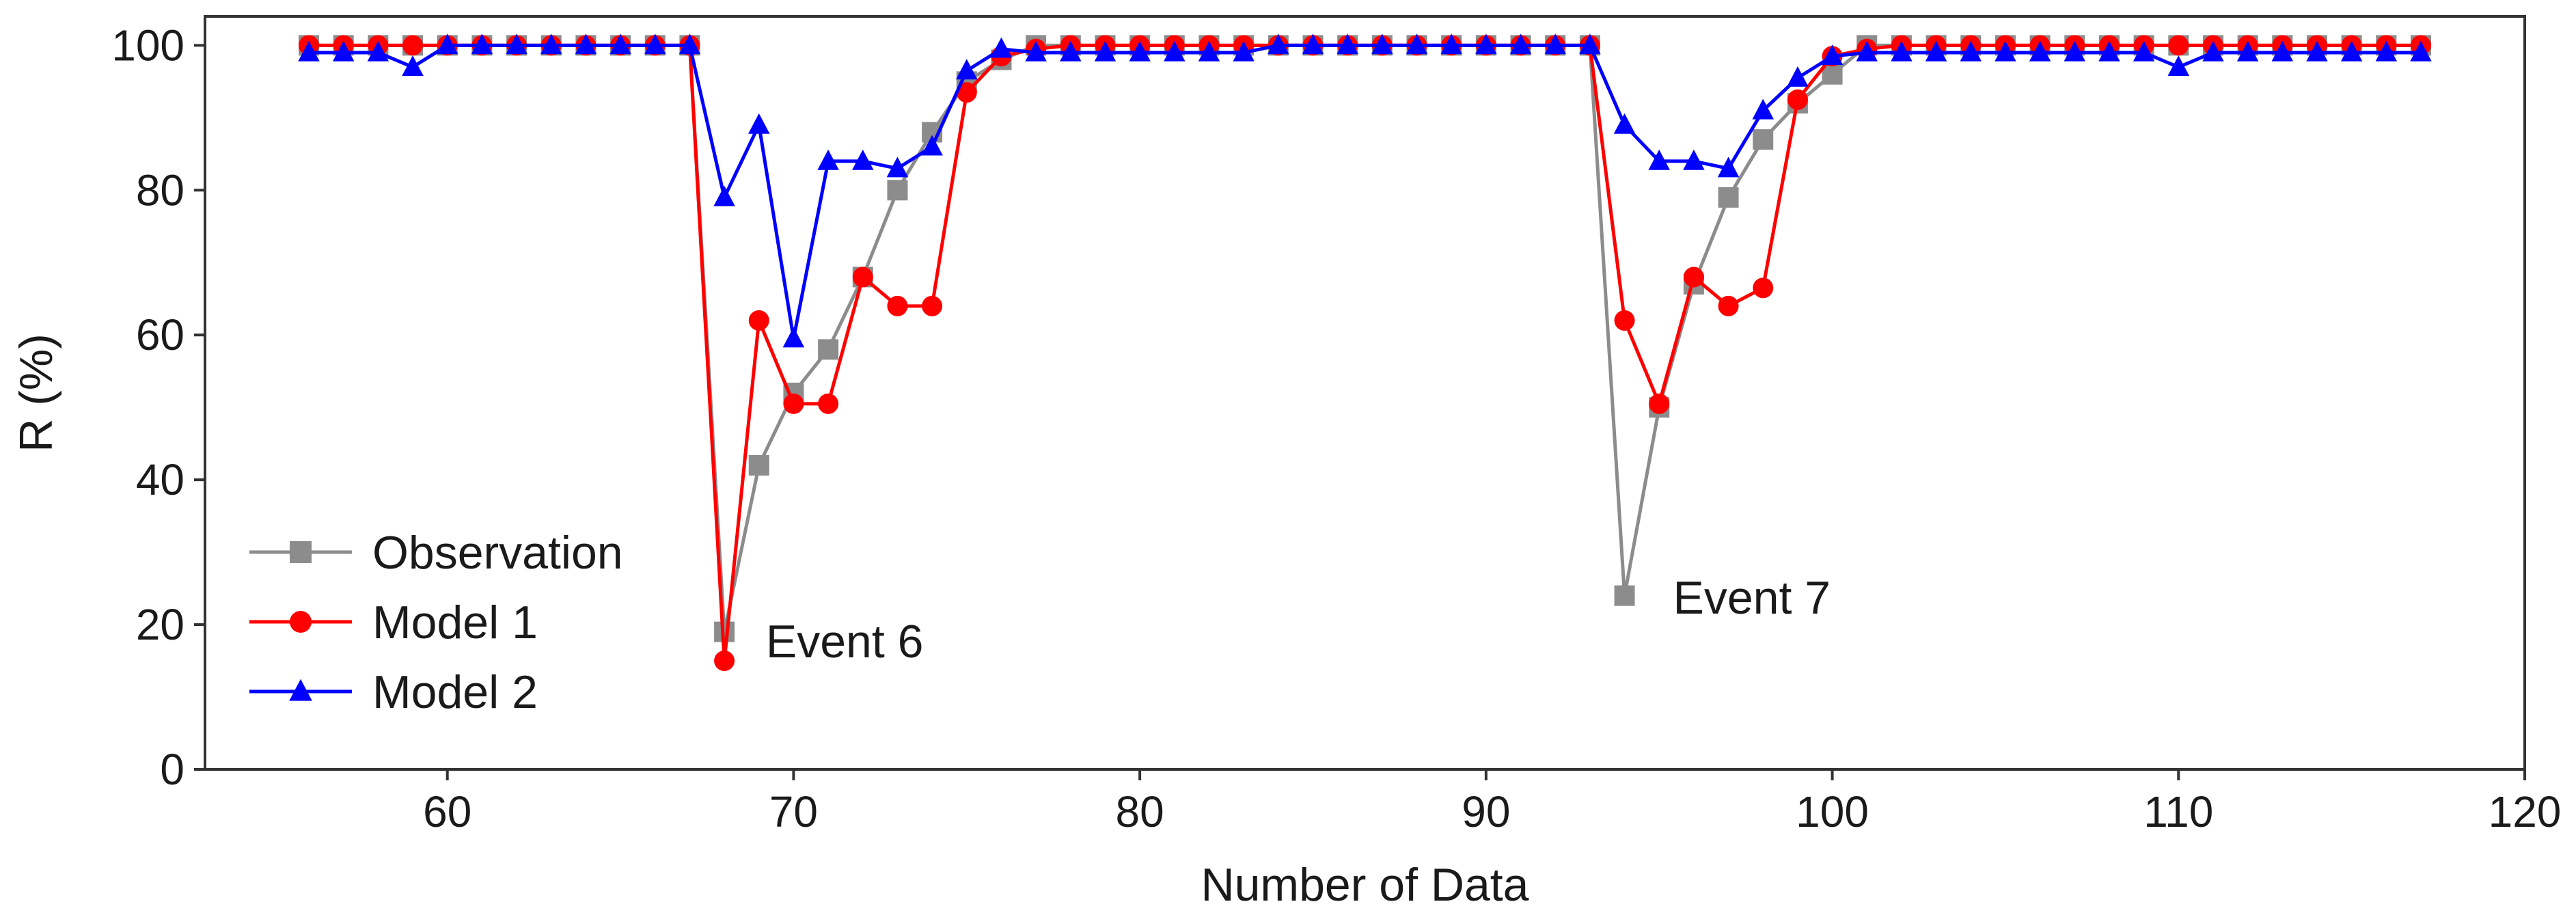  What do you see at coordinates (2178, 812) in the screenshot?
I see `x-tick-label: 110` at bounding box center [2178, 812].